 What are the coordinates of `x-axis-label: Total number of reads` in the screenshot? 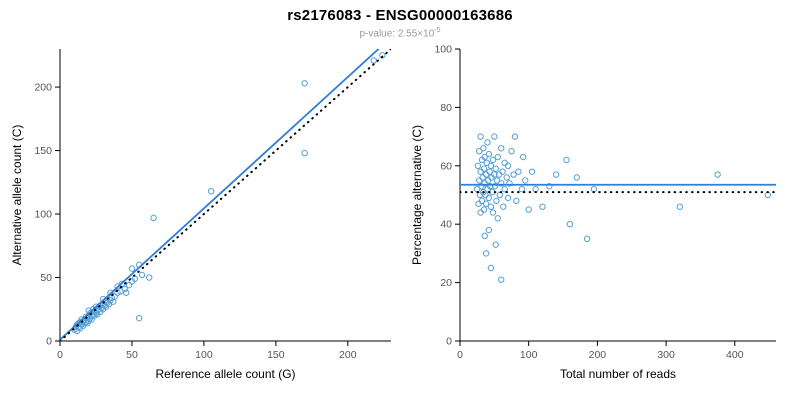 It's located at (618, 374).